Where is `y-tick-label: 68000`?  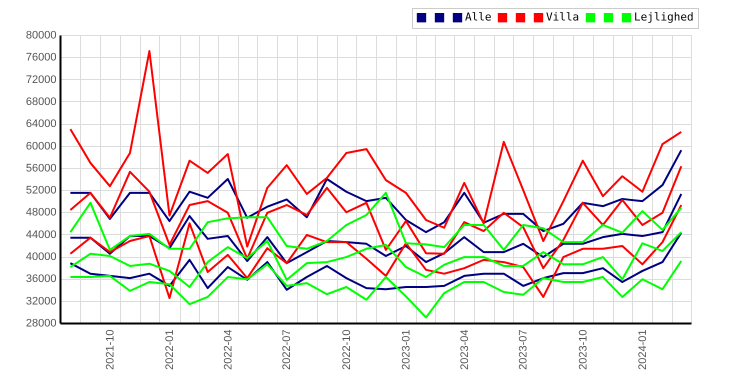
y-tick-label: 68000 is located at coordinates (41, 102).